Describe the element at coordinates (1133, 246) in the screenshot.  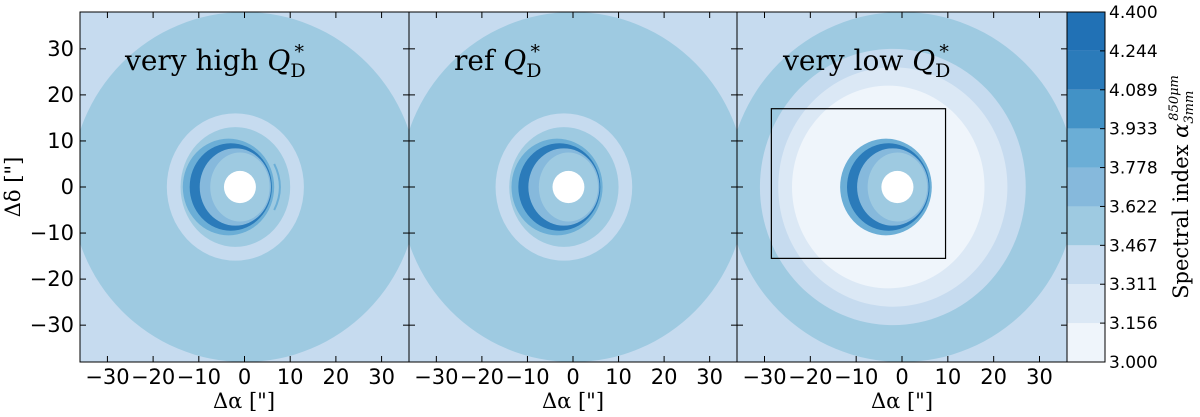
I see `colorbar-tick-label: 3.467` at that location.